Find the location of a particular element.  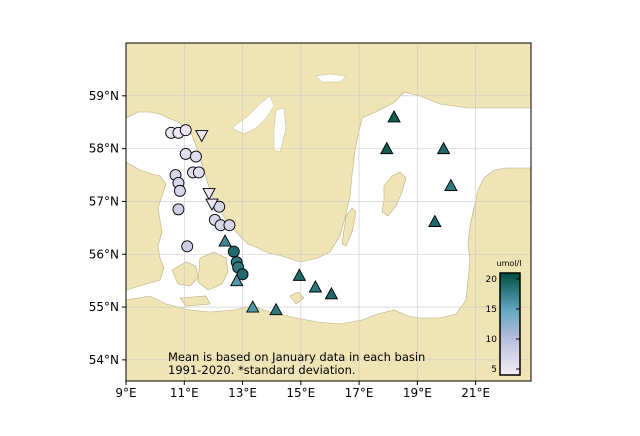

colorbar-tick-label: 5 is located at coordinates (494, 370).